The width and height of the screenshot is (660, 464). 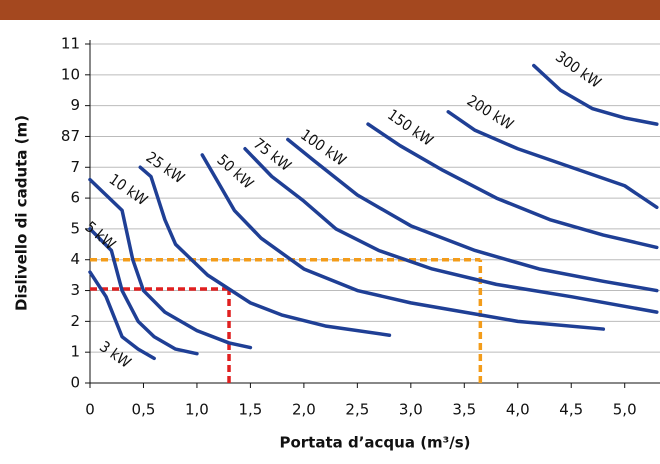 I want to click on y-tick-label: 7, so click(x=75, y=167).